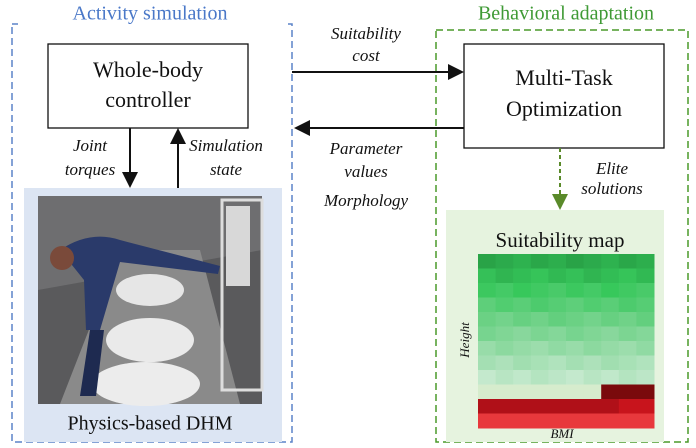  I want to click on arrow-label: Morphology, so click(366, 200).